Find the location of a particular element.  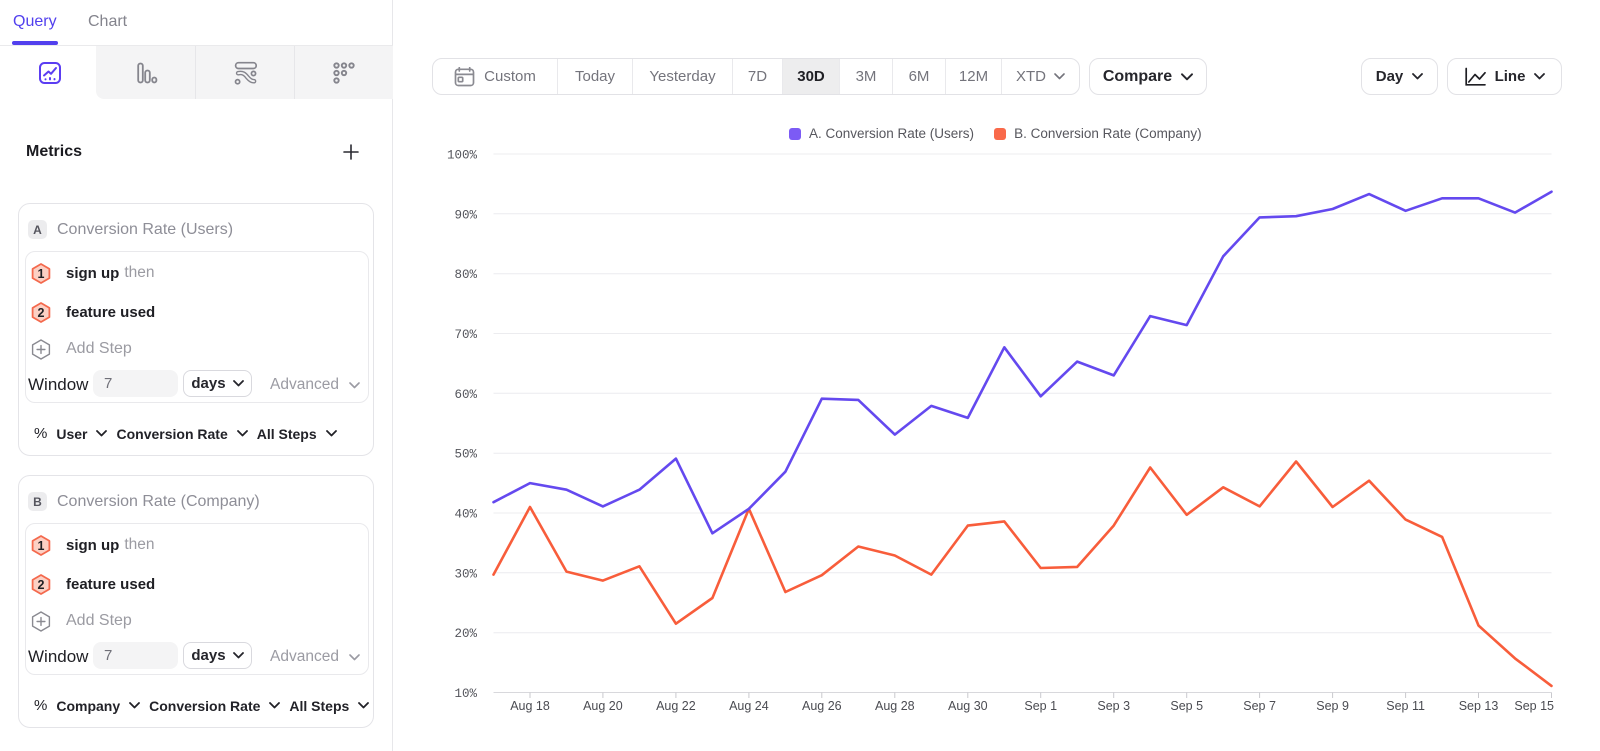

svg-text: Sep 1 is located at coordinates (1040, 706).